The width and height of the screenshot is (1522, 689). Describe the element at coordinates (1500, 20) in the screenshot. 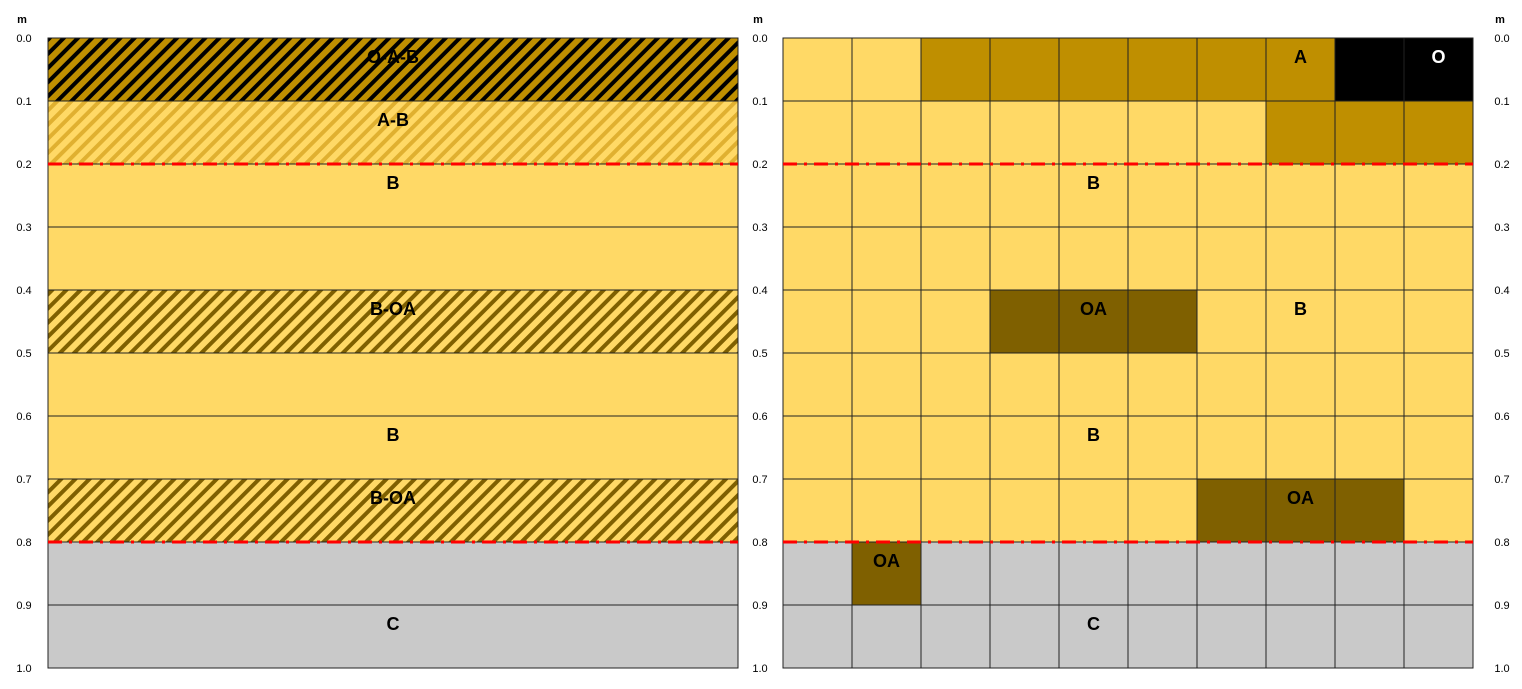

I see `axis-unit: m` at that location.